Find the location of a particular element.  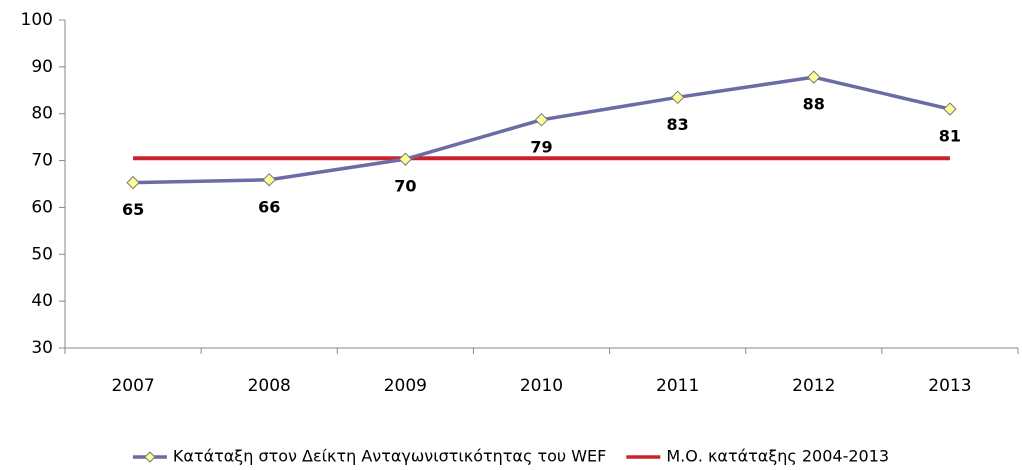

y-tick-label: 60 is located at coordinates (42, 207).